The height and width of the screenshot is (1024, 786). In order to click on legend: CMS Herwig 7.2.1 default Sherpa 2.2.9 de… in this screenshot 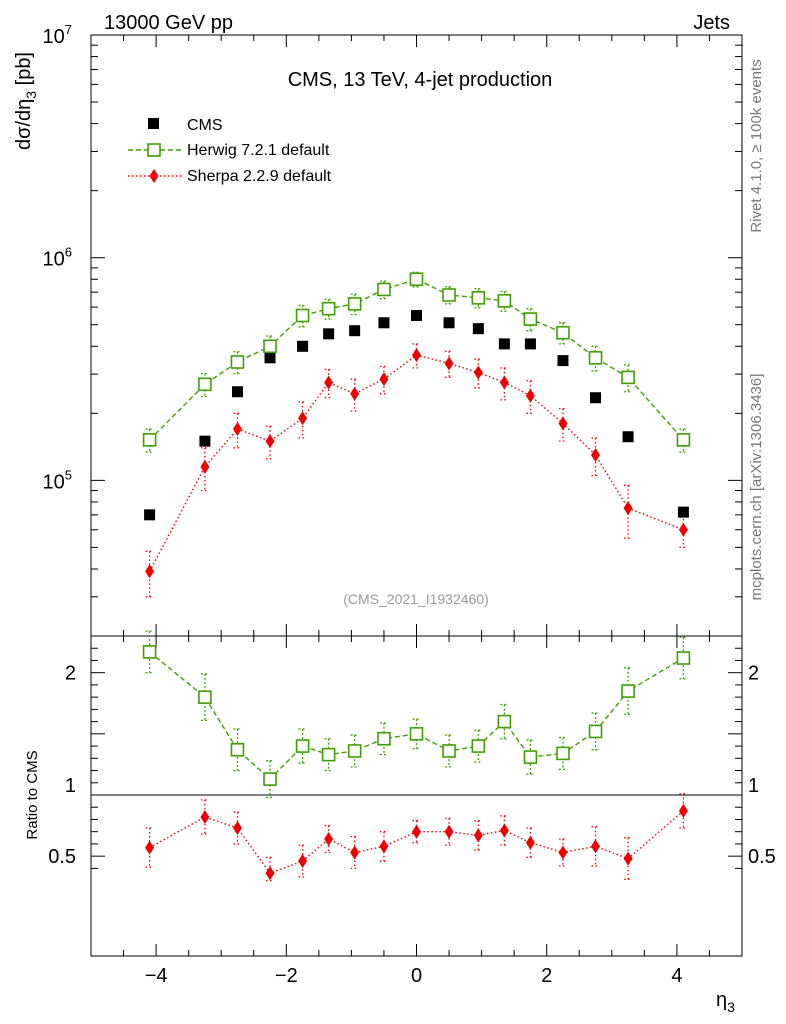, I will do `click(230, 151)`.